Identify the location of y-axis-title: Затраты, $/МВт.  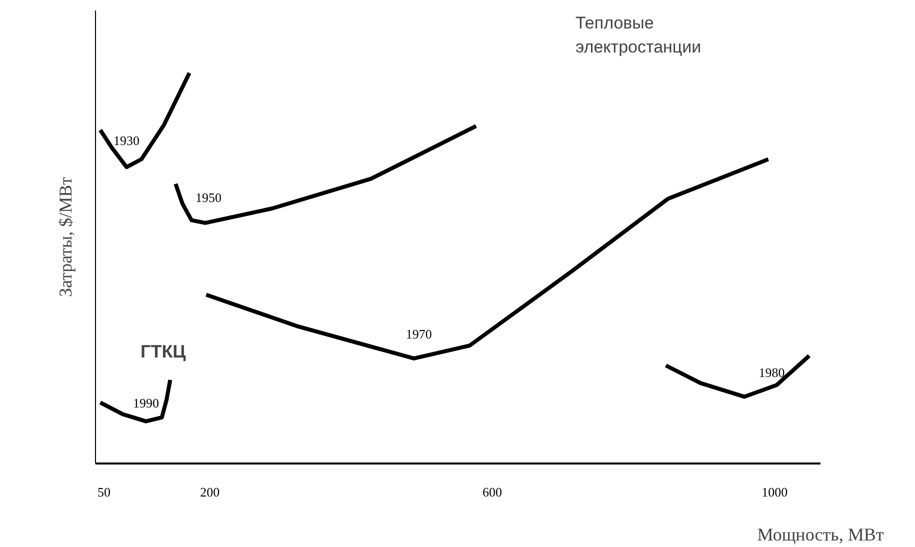
(66, 236).